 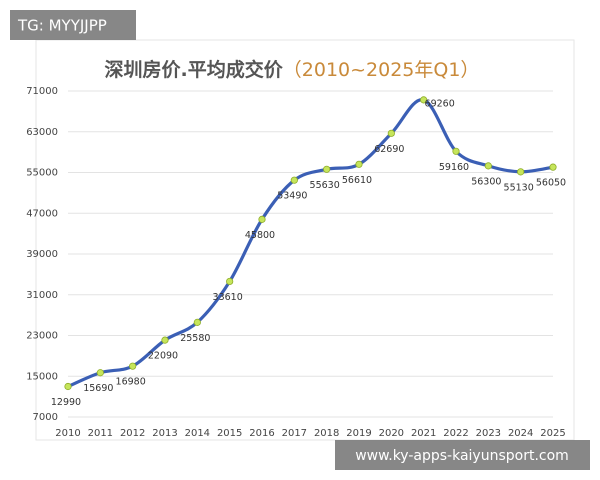 What do you see at coordinates (132, 433) in the screenshot?
I see `x-tick-label: 2012` at bounding box center [132, 433].